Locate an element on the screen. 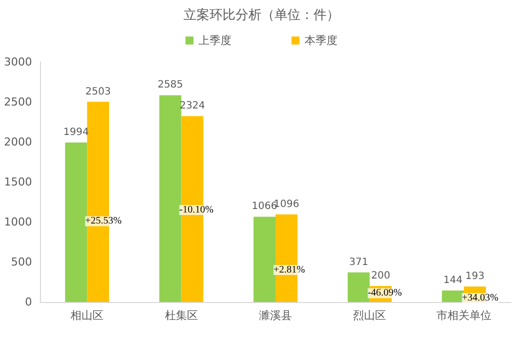 This screenshot has height=340, width=523. y-tick-label: 500 is located at coordinates (21, 262).